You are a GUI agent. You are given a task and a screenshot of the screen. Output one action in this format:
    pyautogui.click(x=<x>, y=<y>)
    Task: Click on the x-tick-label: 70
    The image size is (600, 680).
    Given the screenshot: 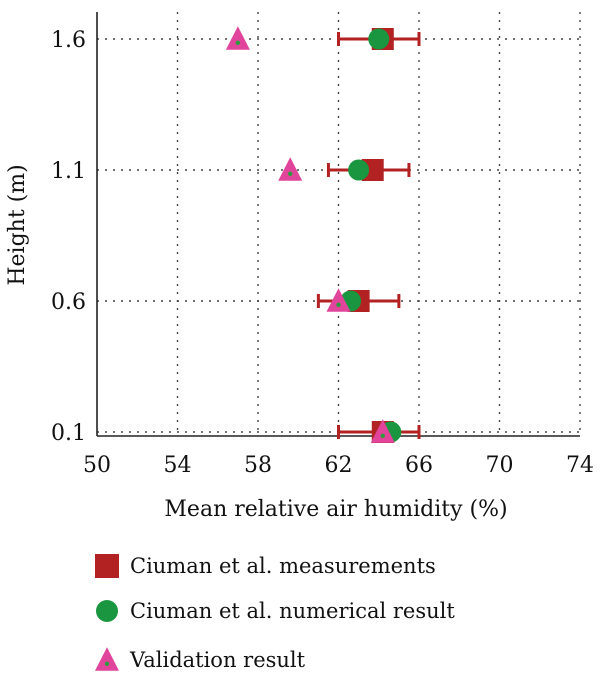 What is the action you would take?
    pyautogui.click(x=500, y=465)
    